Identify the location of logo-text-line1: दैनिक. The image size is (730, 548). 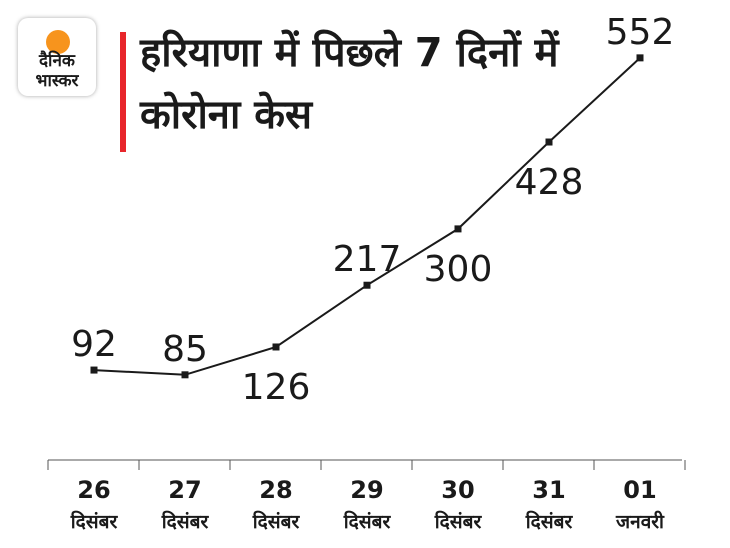
(57, 60).